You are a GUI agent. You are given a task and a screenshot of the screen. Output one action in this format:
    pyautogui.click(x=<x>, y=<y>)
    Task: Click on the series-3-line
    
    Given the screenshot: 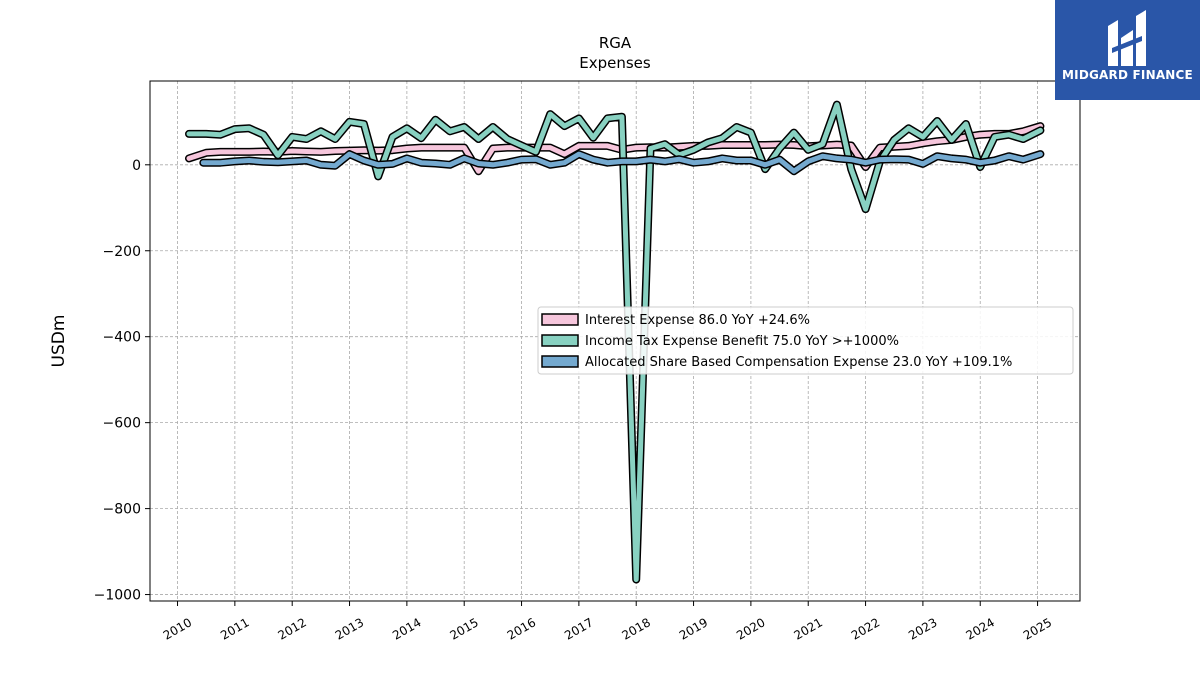 What is the action you would take?
    pyautogui.click(x=622, y=163)
    